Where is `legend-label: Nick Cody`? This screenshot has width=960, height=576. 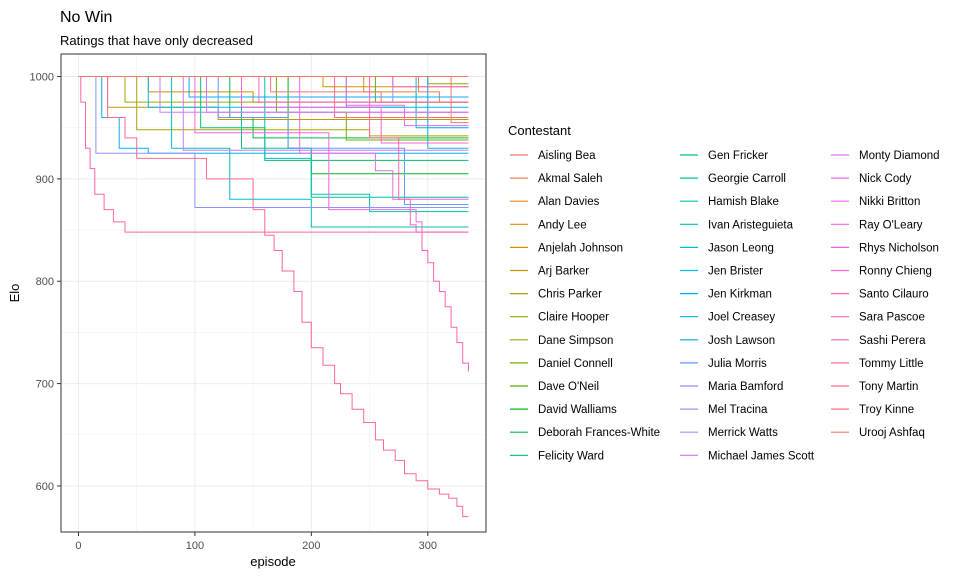 legend-label: Nick Cody is located at coordinates (885, 179).